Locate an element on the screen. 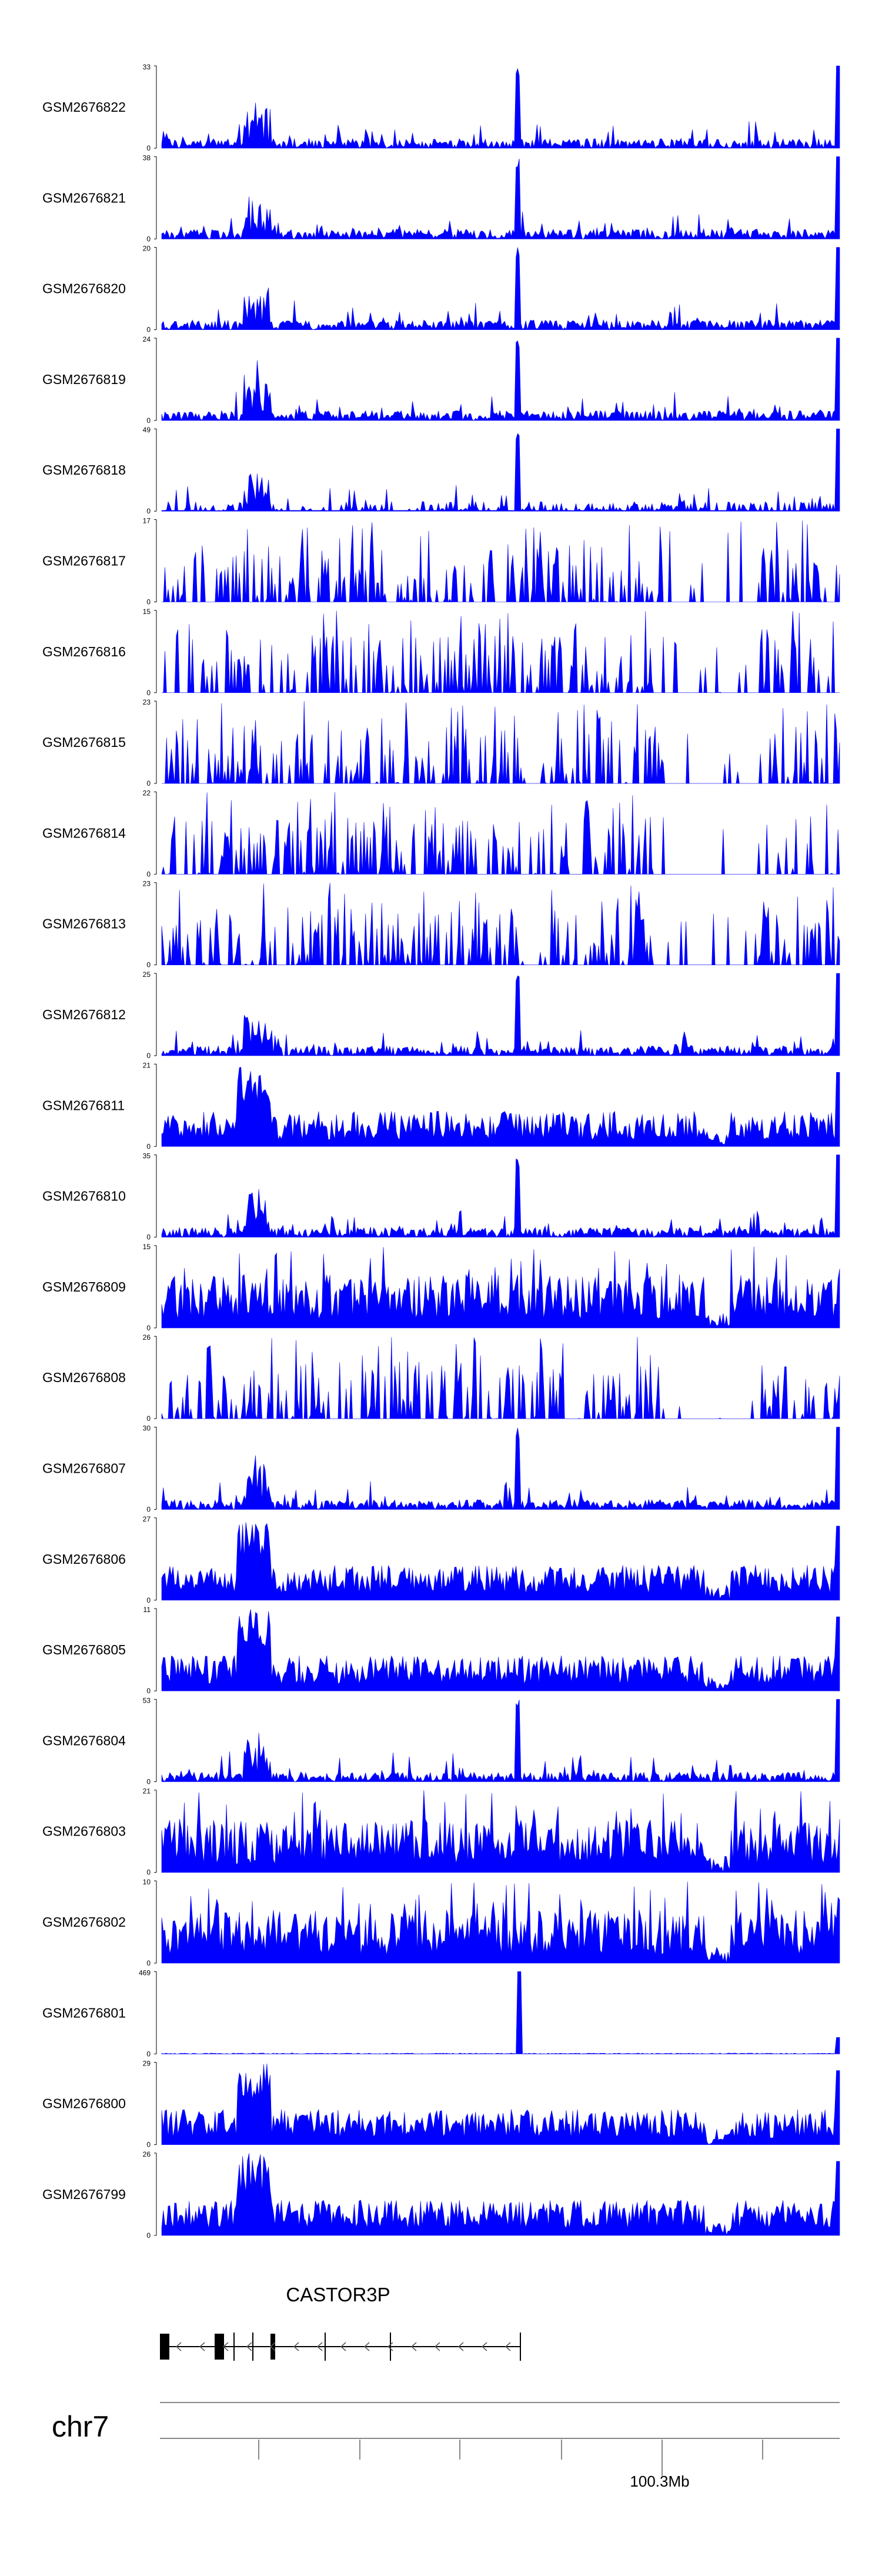 This screenshot has height=2576, width=882. track-label: GSM2676809 is located at coordinates (84, 1286).